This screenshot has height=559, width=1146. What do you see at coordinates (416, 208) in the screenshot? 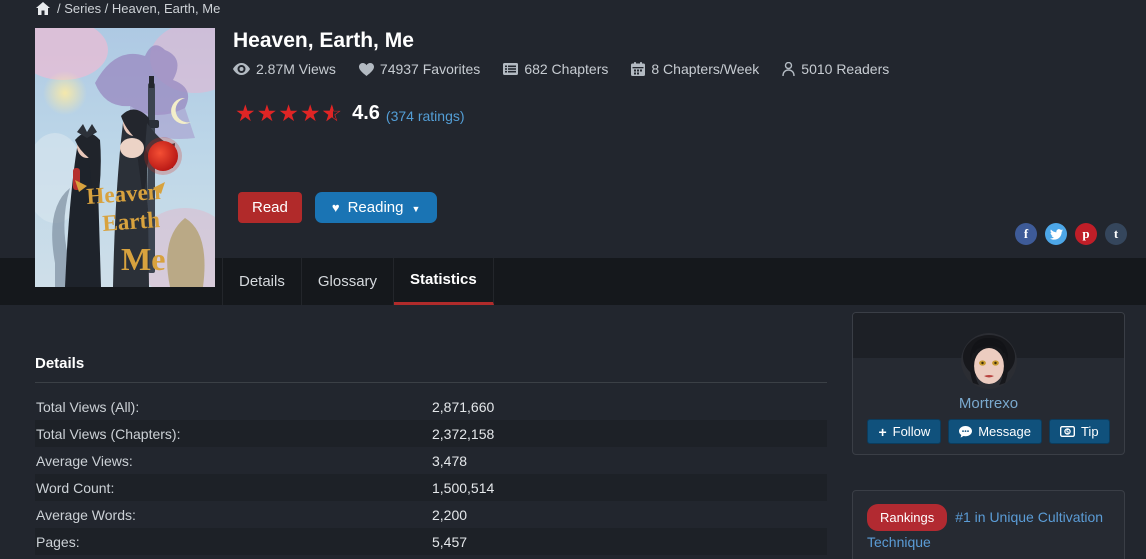
I see `chevron-down-icon: ▼` at bounding box center [416, 208].